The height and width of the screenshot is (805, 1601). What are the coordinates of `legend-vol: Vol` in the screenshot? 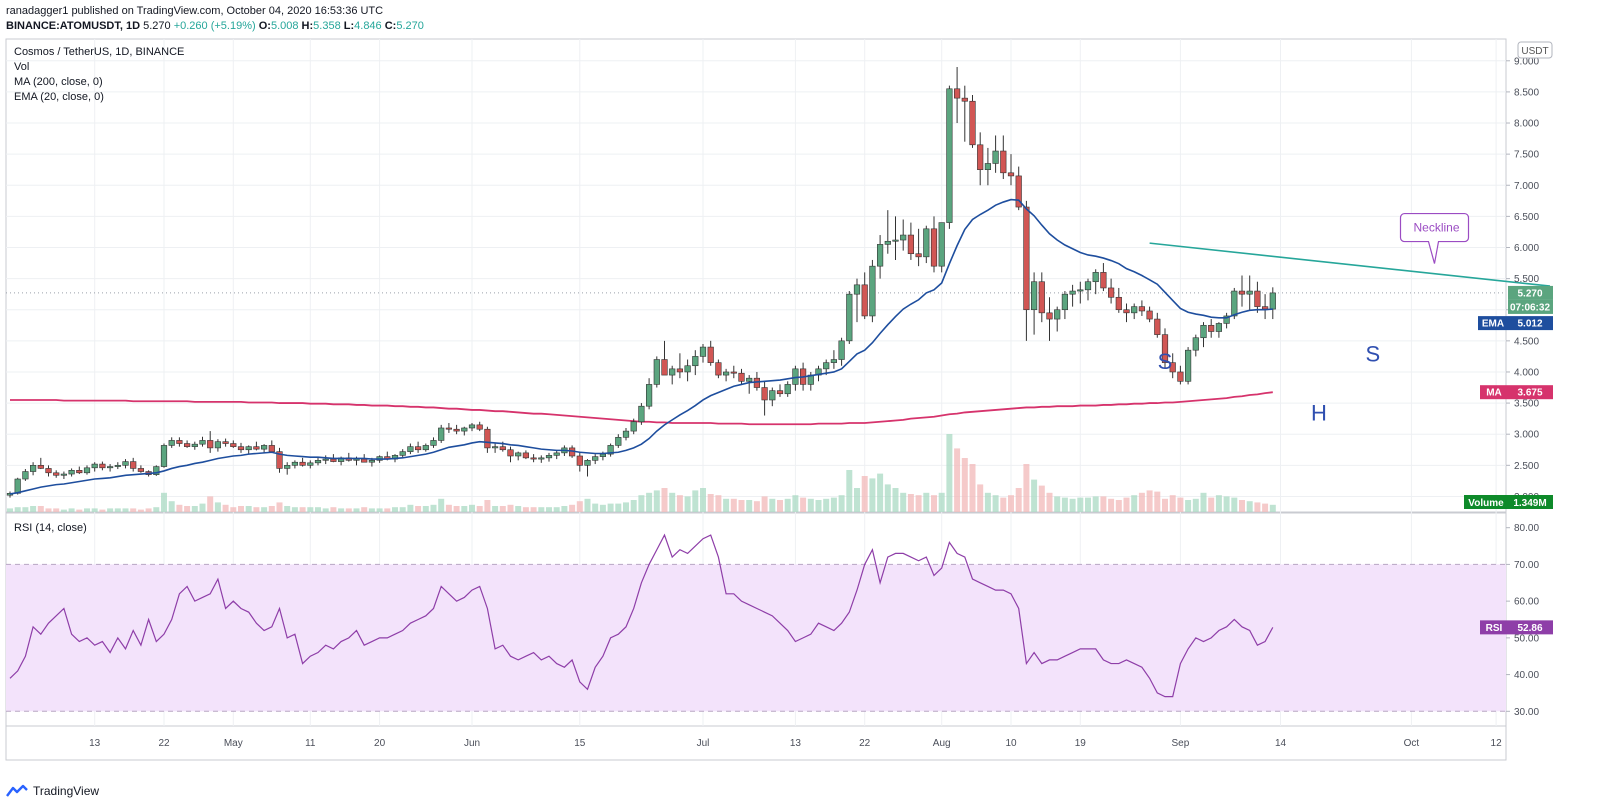 It's located at (21, 67).